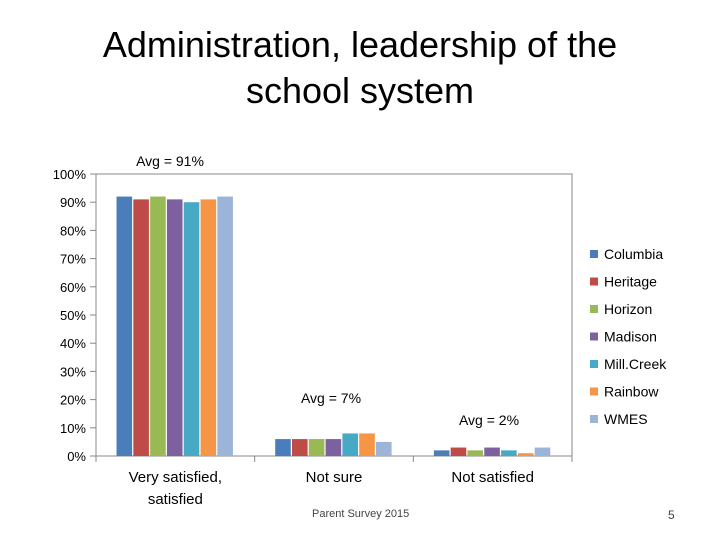 The image size is (720, 540). What do you see at coordinates (630, 282) in the screenshot?
I see `legend-label: Heritage` at bounding box center [630, 282].